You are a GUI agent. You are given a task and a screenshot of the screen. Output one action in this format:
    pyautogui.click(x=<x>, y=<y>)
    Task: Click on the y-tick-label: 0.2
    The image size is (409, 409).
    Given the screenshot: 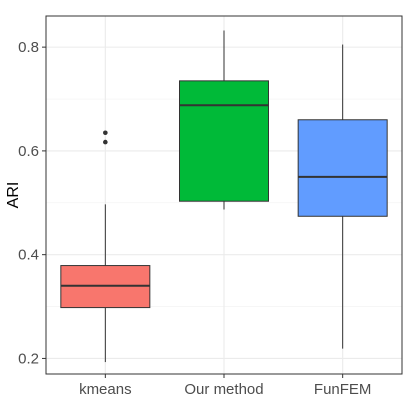 What is the action you would take?
    pyautogui.click(x=28, y=358)
    